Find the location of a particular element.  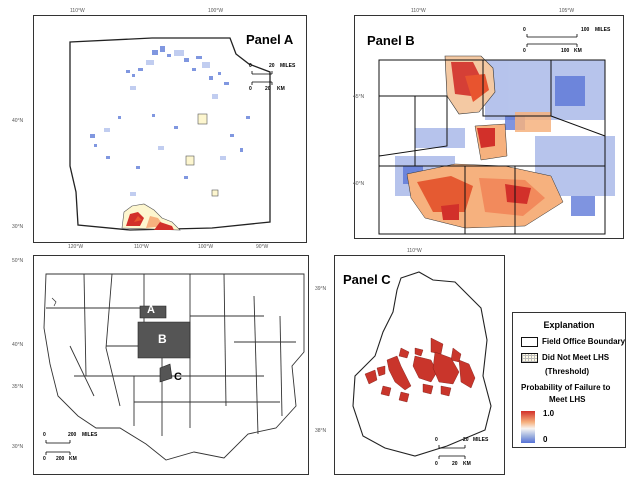

panel-a-bottom-tick-2: 110°W is located at coordinates (141, 247).